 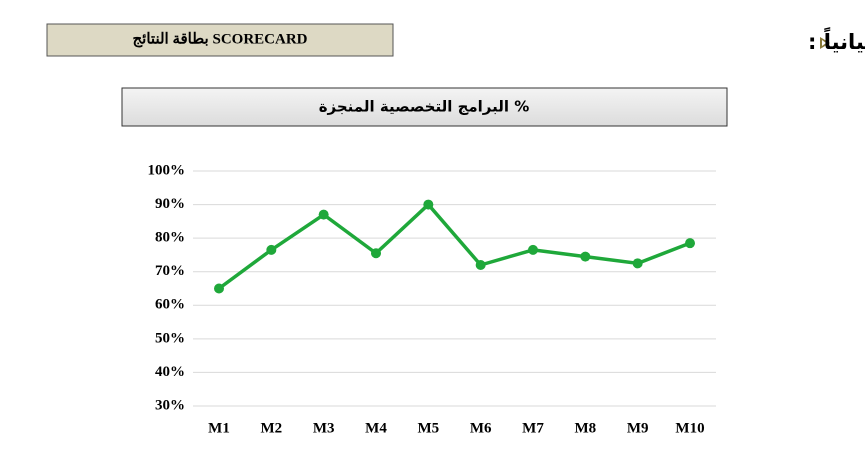 What do you see at coordinates (170, 271) in the screenshot?
I see `y-tick-label: 70%` at bounding box center [170, 271].